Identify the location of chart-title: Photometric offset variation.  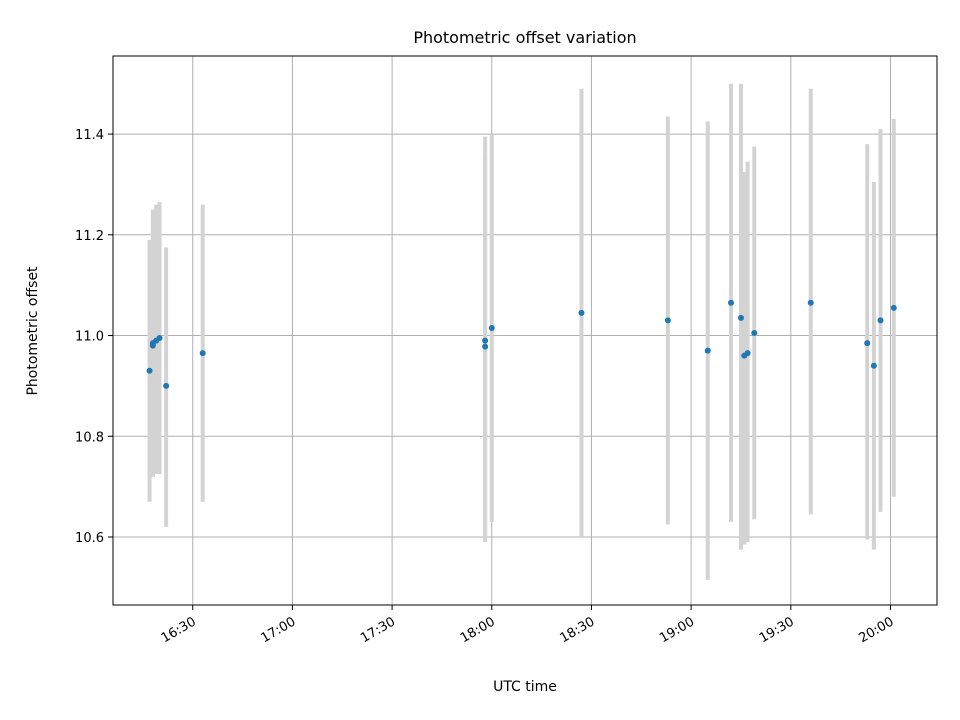
(524, 37).